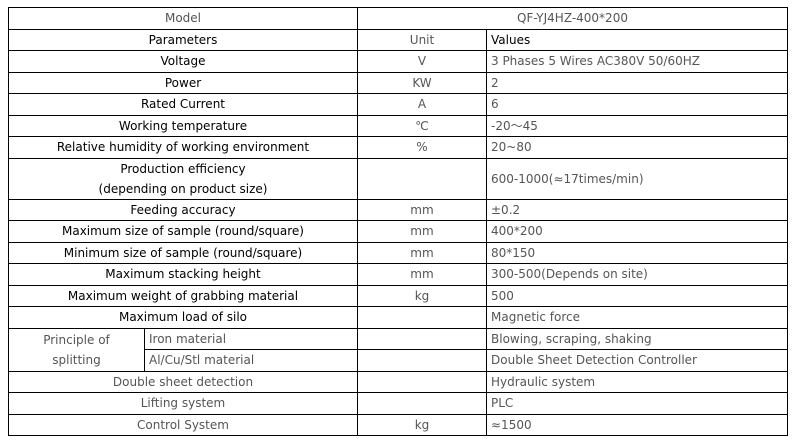  I want to click on unit-header: Unit, so click(422, 39).